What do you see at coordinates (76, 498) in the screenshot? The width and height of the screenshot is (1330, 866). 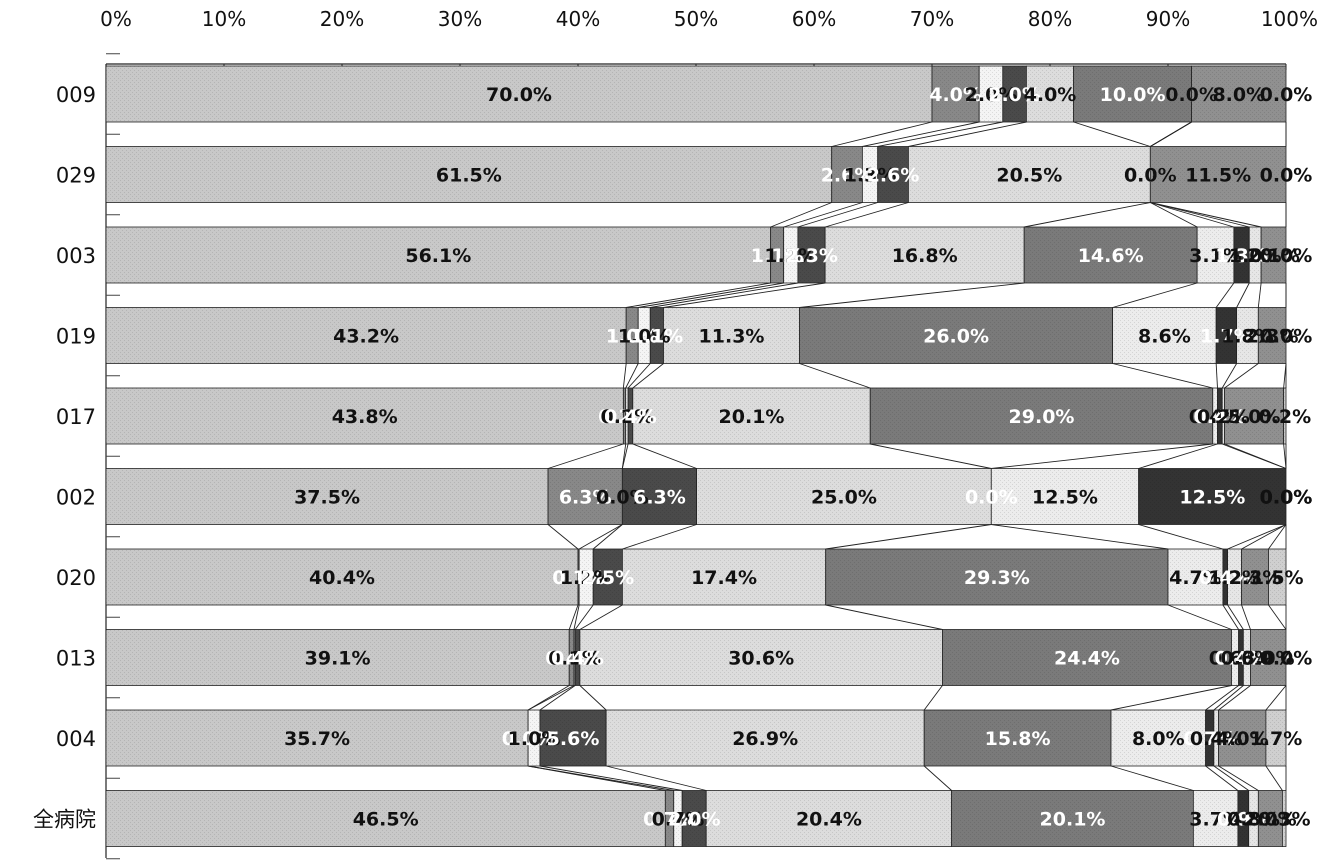 I see `category-label: 002` at bounding box center [76, 498].